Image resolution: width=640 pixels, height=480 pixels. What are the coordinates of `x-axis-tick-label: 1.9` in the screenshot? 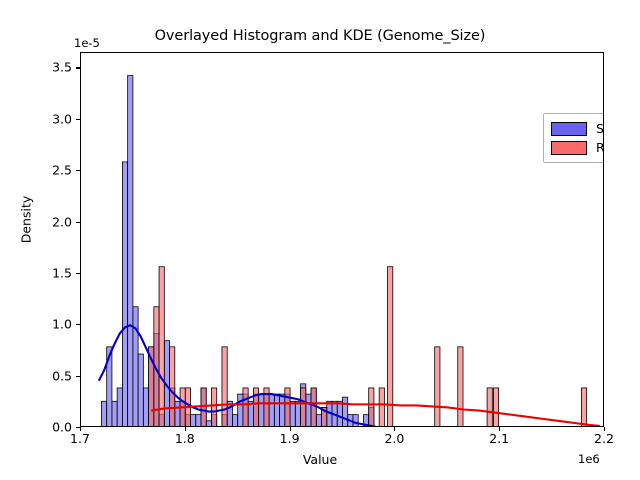 It's located at (289, 438).